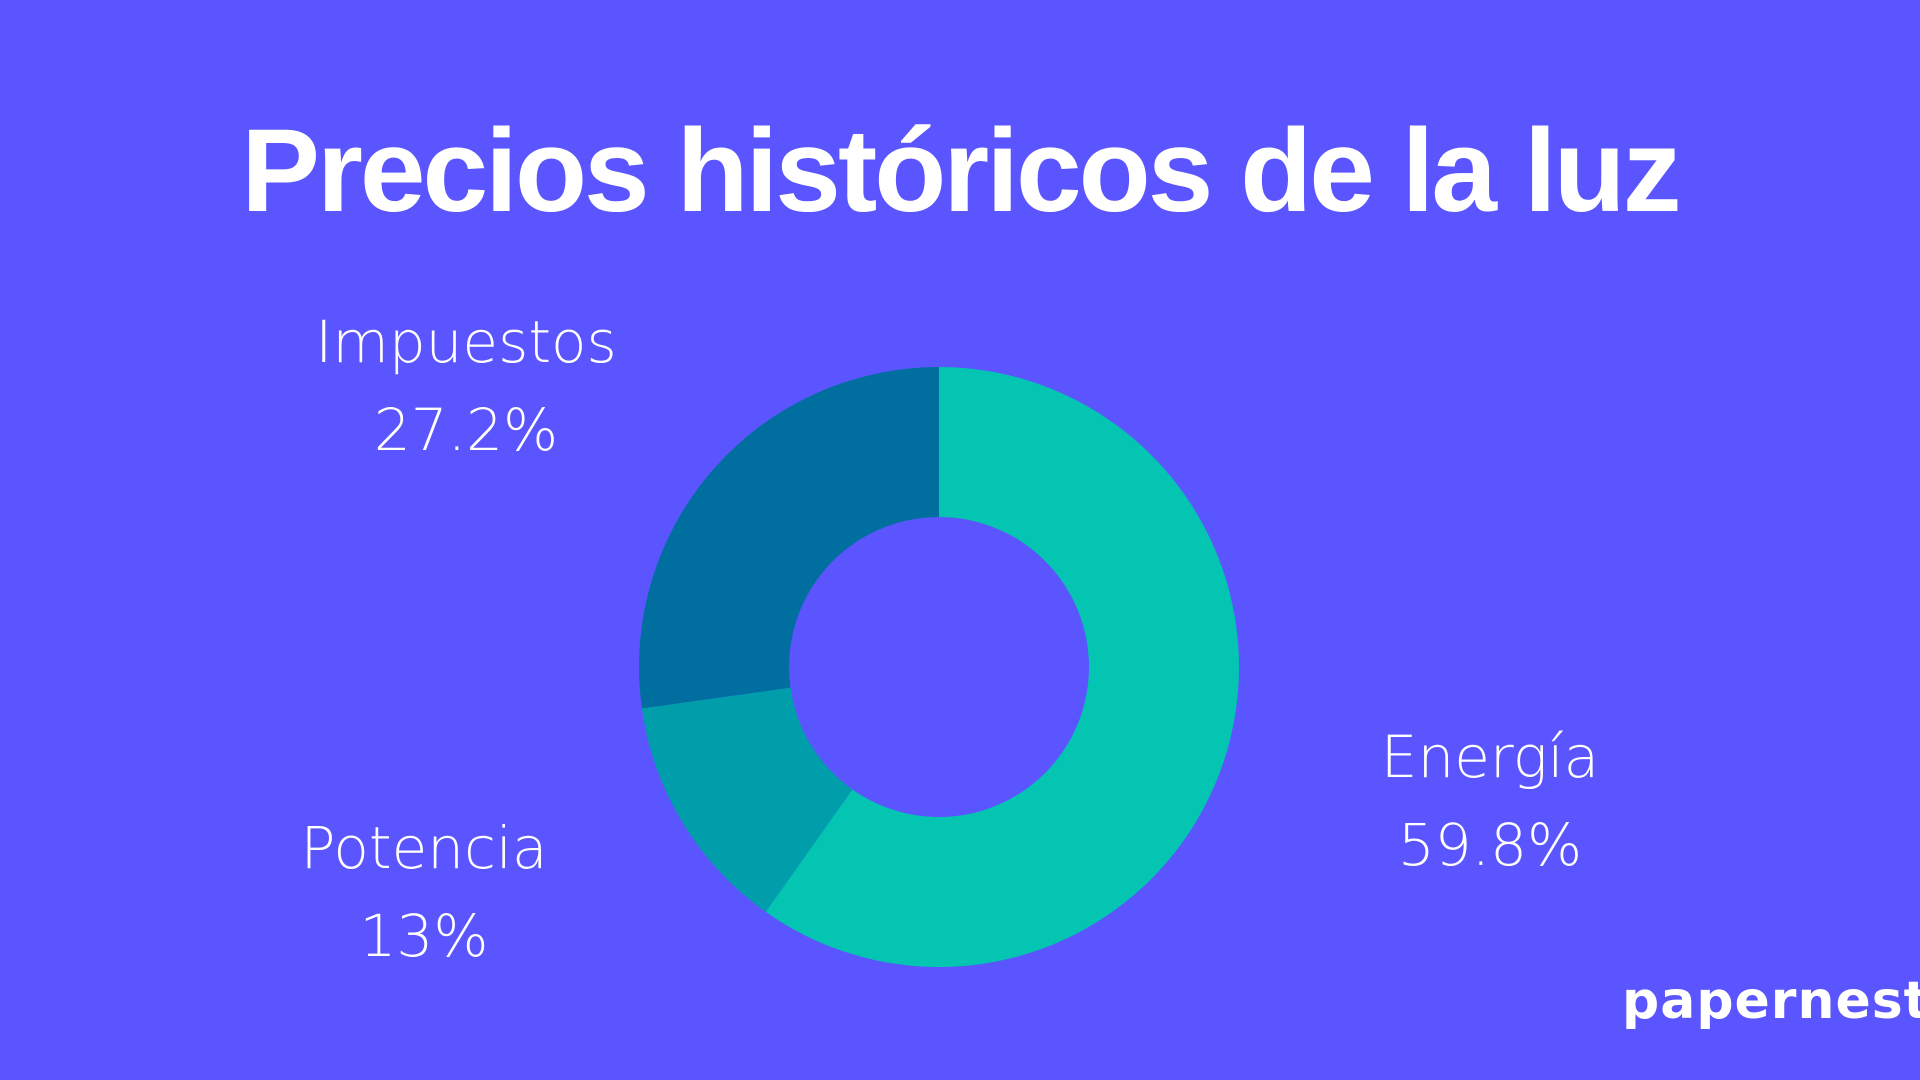 The image size is (1920, 1080). I want to click on donut-slice-impuestos, so click(789, 538).